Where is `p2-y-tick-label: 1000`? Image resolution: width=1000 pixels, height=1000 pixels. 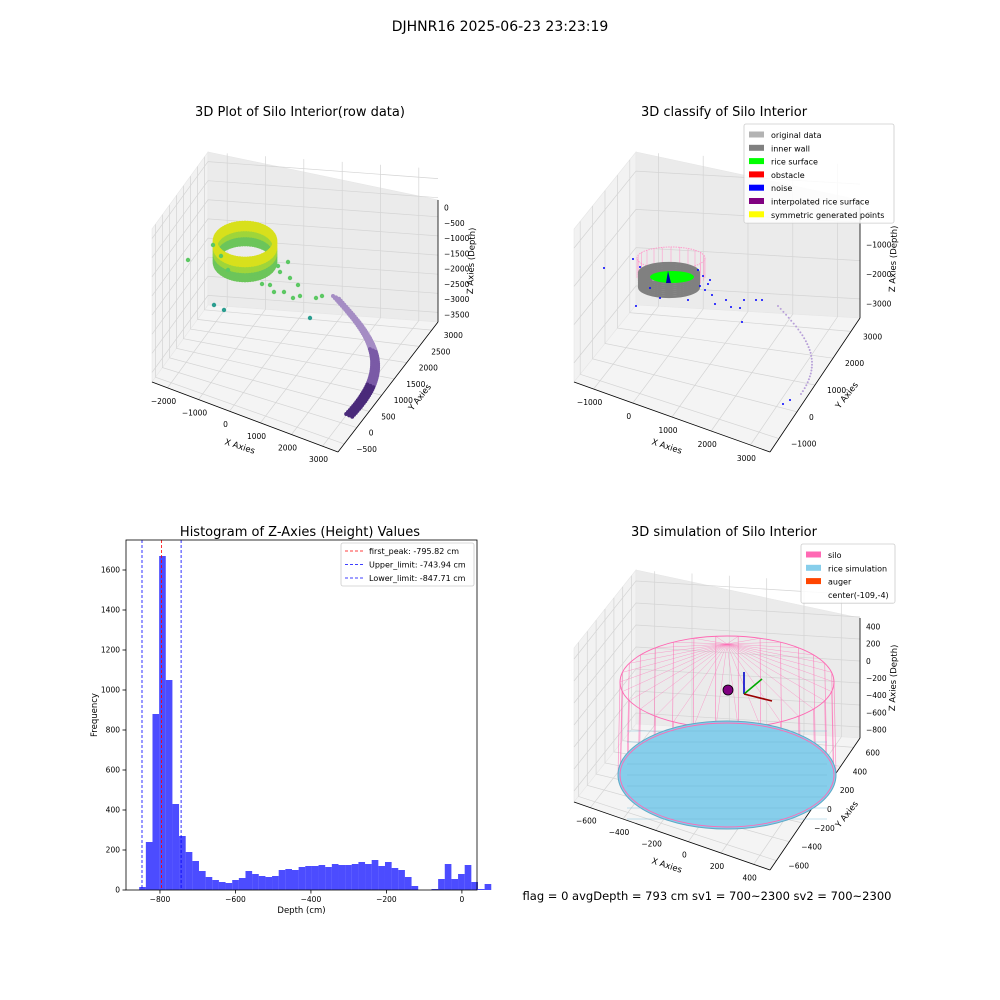 p2-y-tick-label: 1000 is located at coordinates (836, 390).